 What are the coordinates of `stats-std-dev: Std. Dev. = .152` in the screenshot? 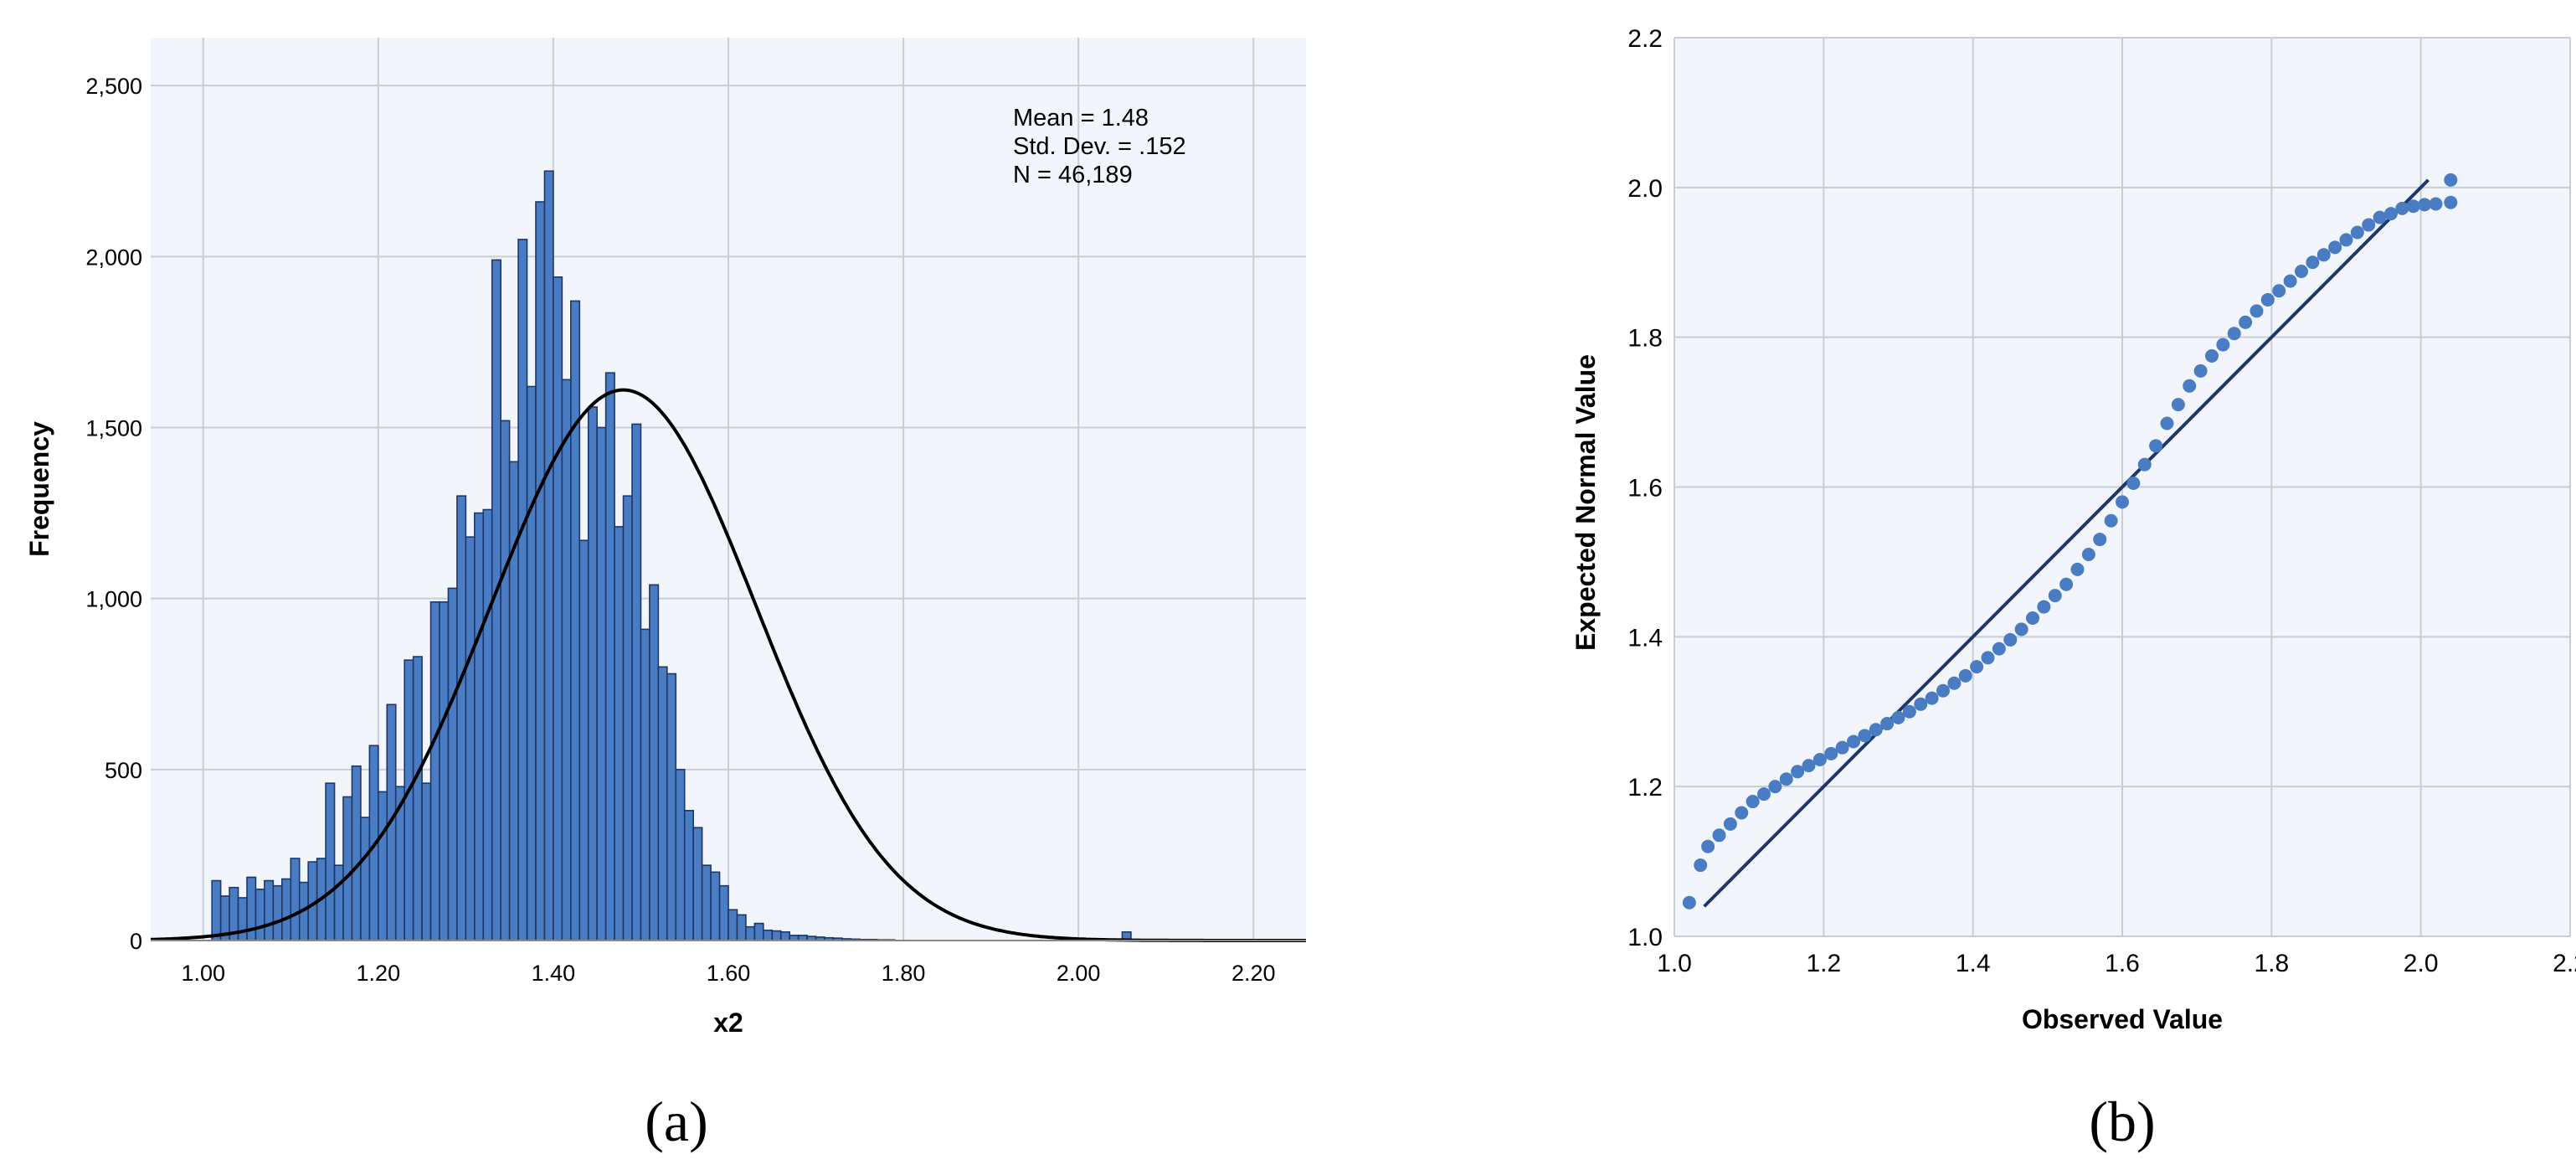 It's located at (1099, 146).